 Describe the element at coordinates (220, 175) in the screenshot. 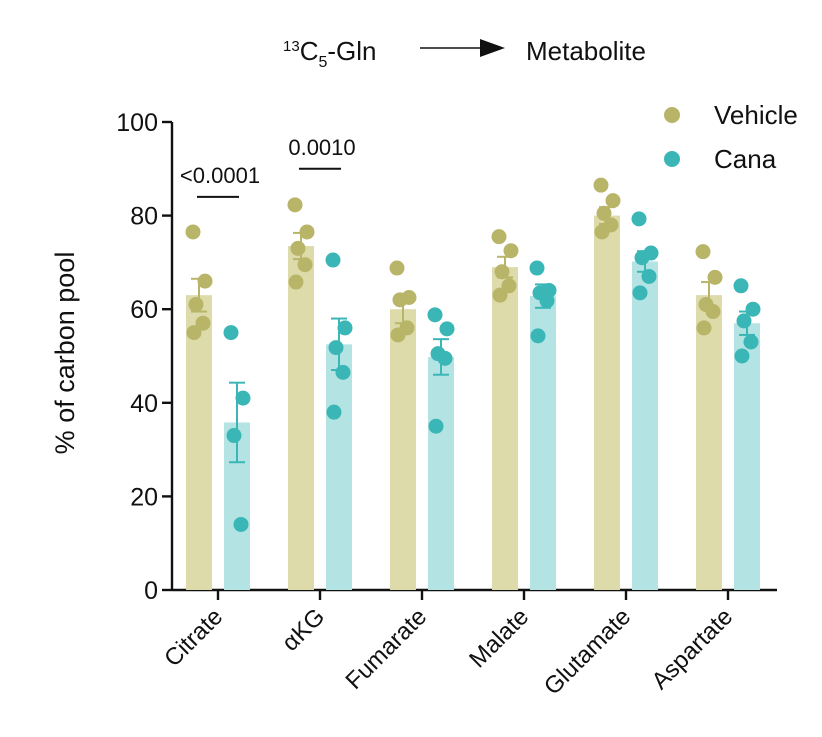

I see `p-value-label: <0.0001` at that location.